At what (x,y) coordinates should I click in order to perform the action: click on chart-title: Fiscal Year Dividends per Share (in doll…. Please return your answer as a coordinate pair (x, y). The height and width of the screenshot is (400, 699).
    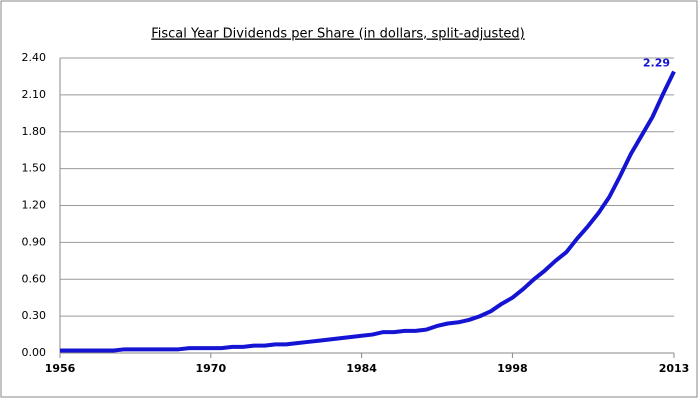
    Looking at the image, I should click on (338, 34).